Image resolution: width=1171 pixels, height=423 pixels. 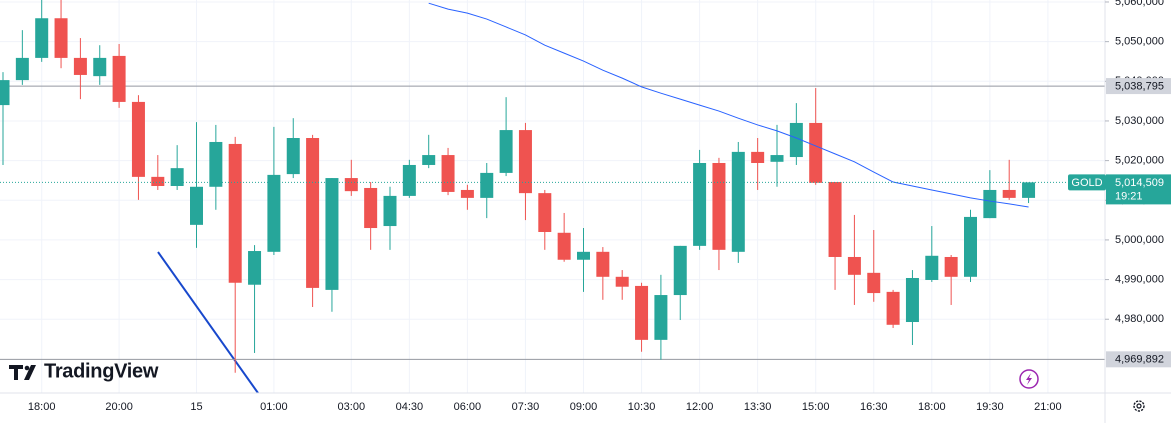 What do you see at coordinates (208, 322) in the screenshot?
I see `trend-line-drawing` at bounding box center [208, 322].